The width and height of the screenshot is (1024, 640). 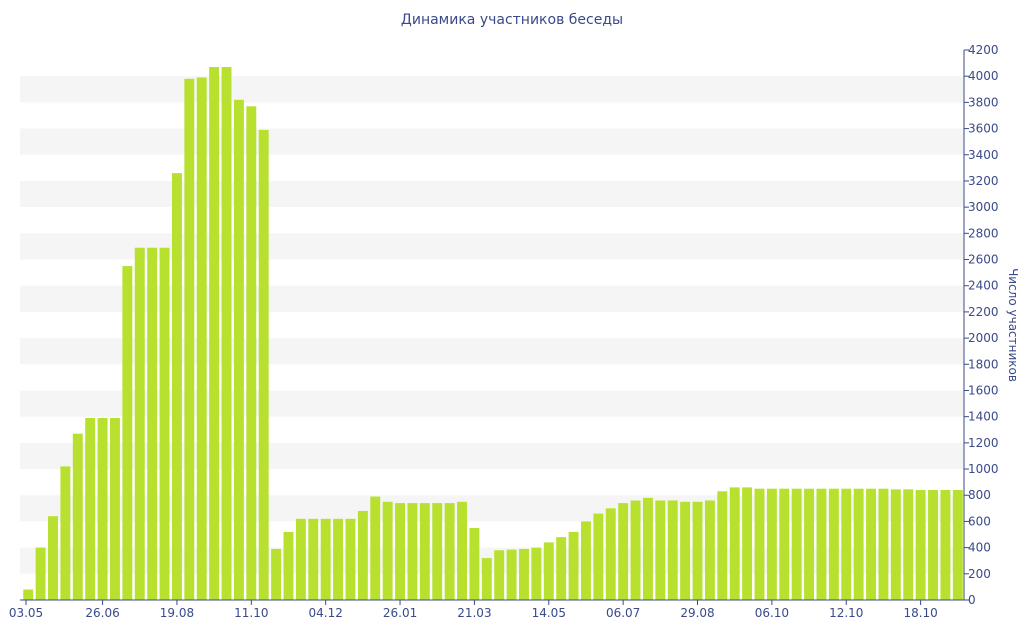 What do you see at coordinates (972, 600) in the screenshot?
I see `y-tick-label: 0` at bounding box center [972, 600].